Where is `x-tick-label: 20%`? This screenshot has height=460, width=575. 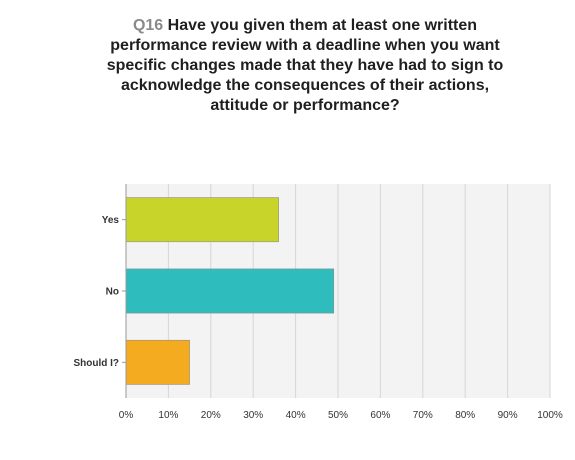
x-tick-label: 20% is located at coordinates (211, 415).